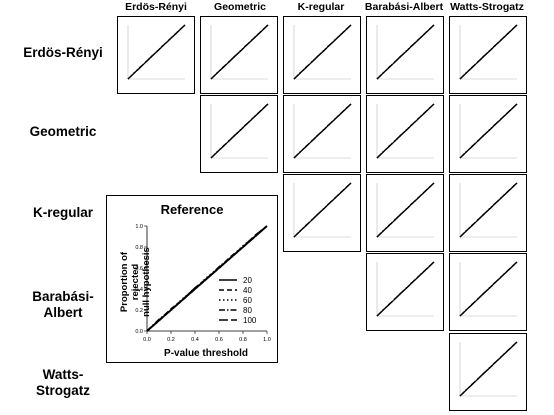 This screenshot has width=554, height=415. I want to click on row-label-watts-strogatz: Watts- Strogatz, so click(63, 382).